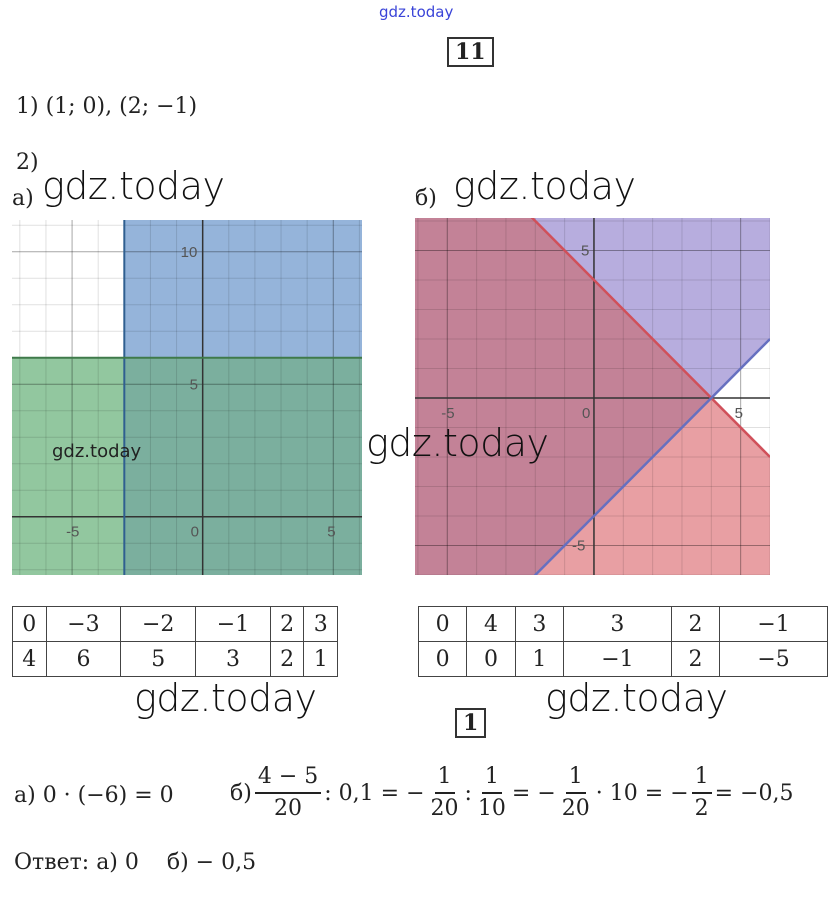  What do you see at coordinates (533, 793) in the screenshot?
I see `expr: = −` at bounding box center [533, 793].